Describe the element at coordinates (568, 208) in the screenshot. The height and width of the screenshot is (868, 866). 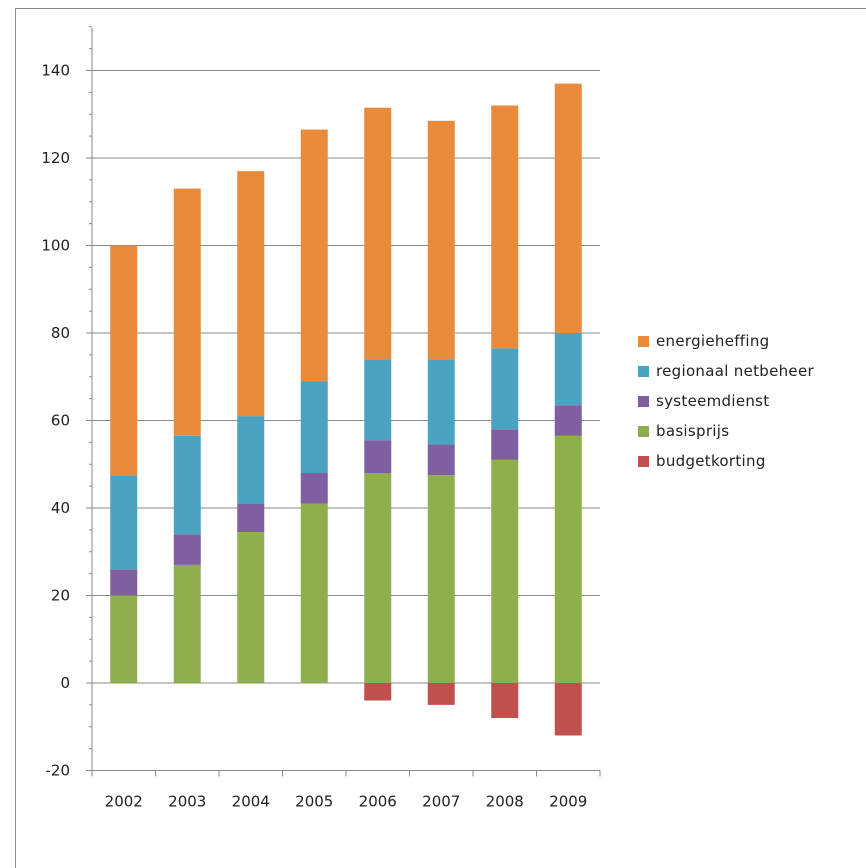
I see `bar-energieheffing-2009` at that location.